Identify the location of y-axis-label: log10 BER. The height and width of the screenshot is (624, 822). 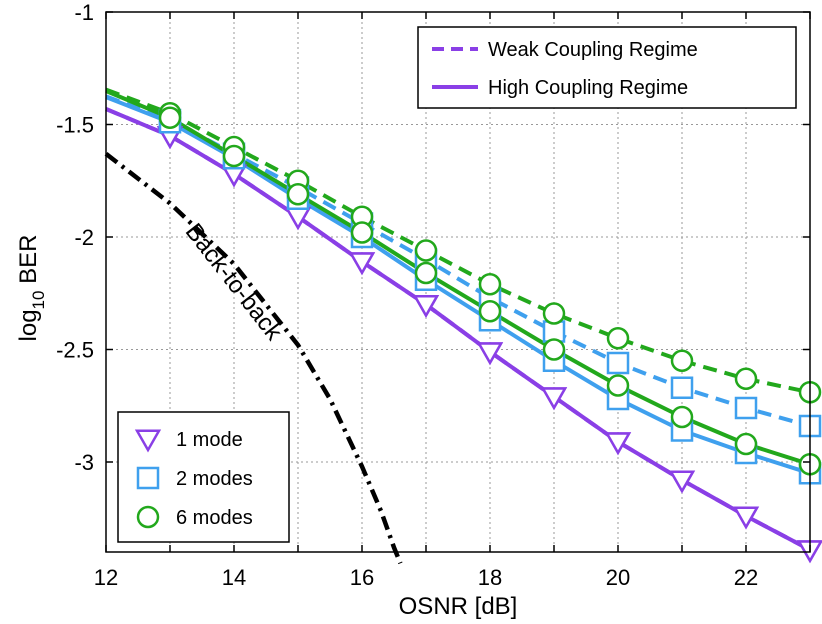
(31, 288).